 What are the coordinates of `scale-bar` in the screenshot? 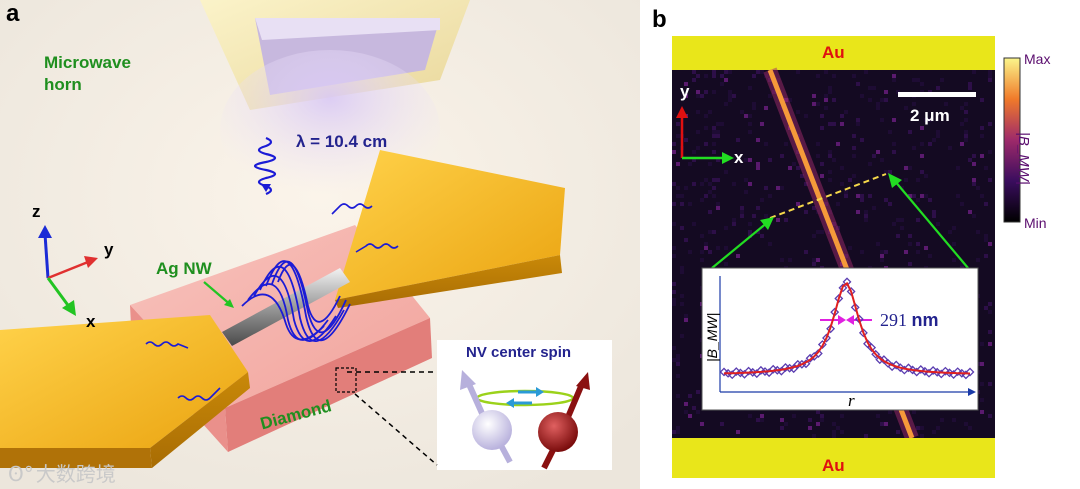 It's located at (937, 94).